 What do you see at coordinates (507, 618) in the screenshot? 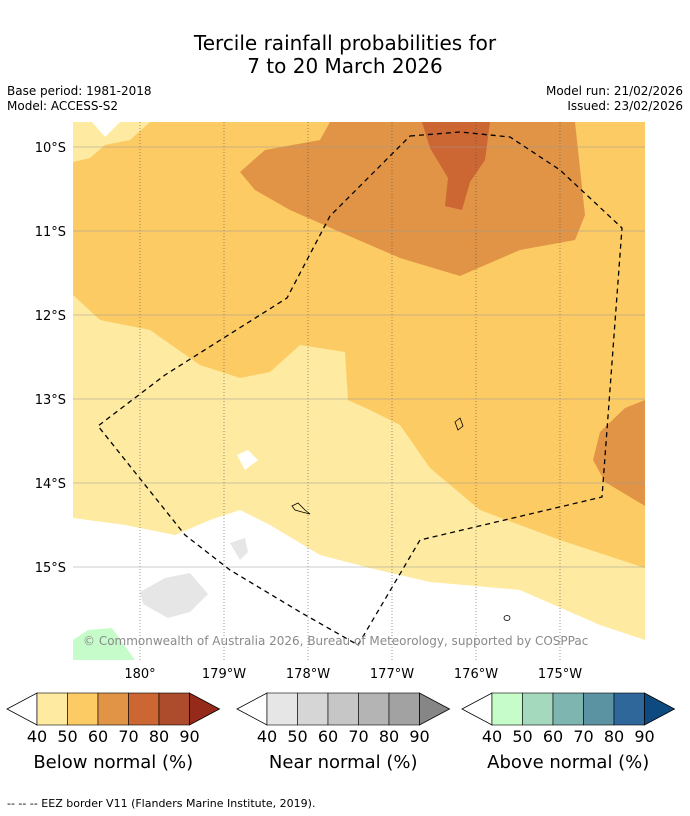
I see `island-niulakita` at bounding box center [507, 618].